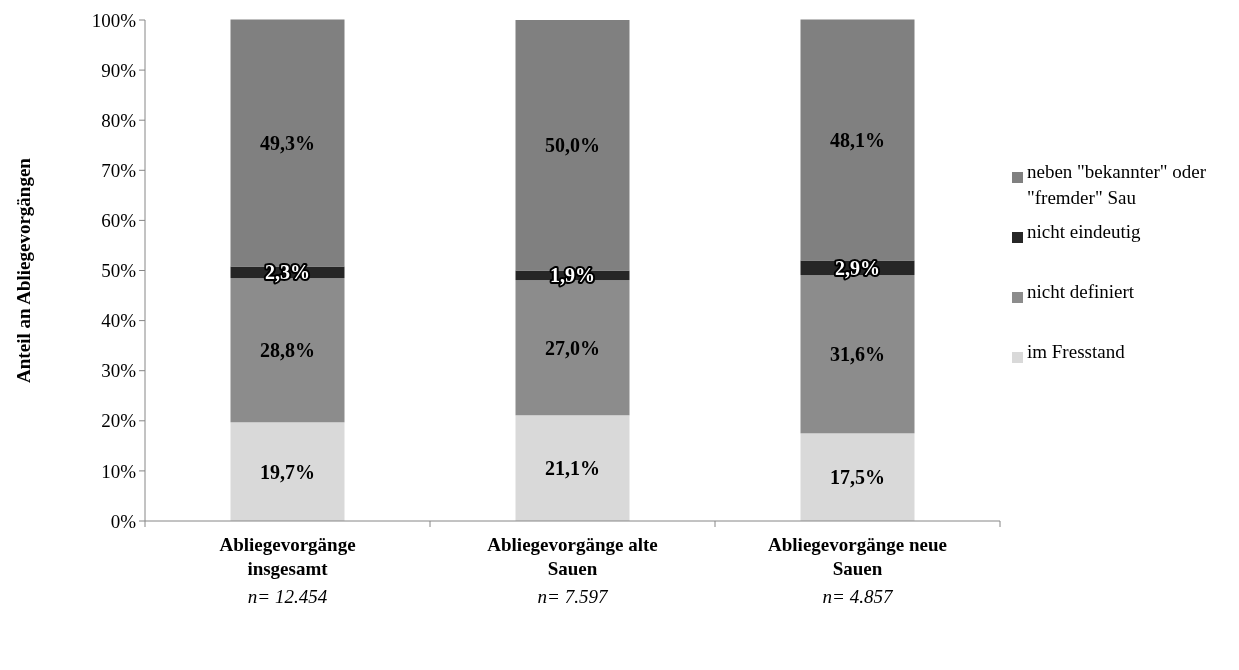 The height and width of the screenshot is (670, 1239). Describe the element at coordinates (572, 145) in the screenshot. I see `data-label: 50,0%` at that location.